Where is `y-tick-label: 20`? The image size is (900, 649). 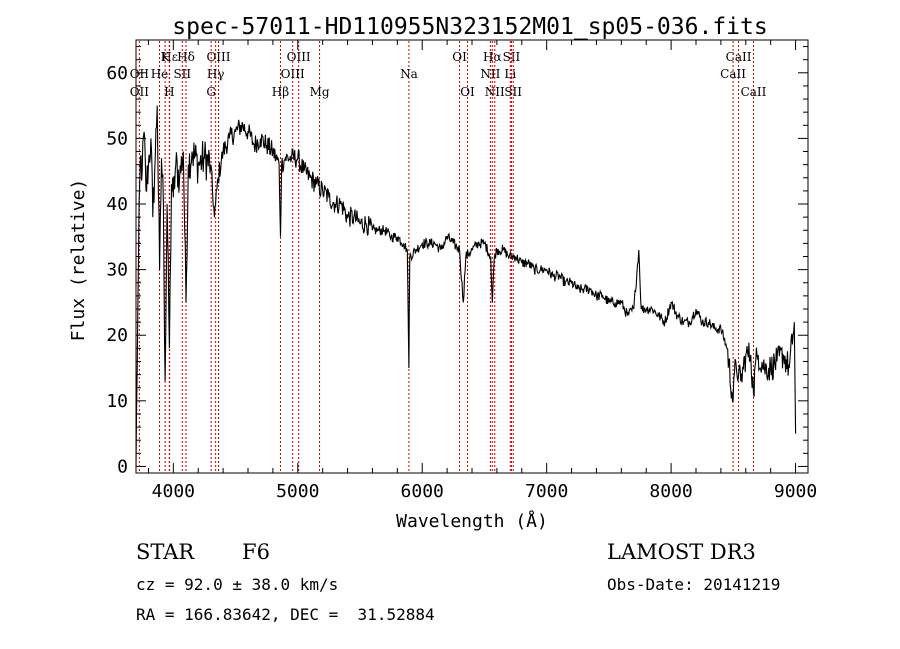 y-tick-label: 20 is located at coordinates (117, 335).